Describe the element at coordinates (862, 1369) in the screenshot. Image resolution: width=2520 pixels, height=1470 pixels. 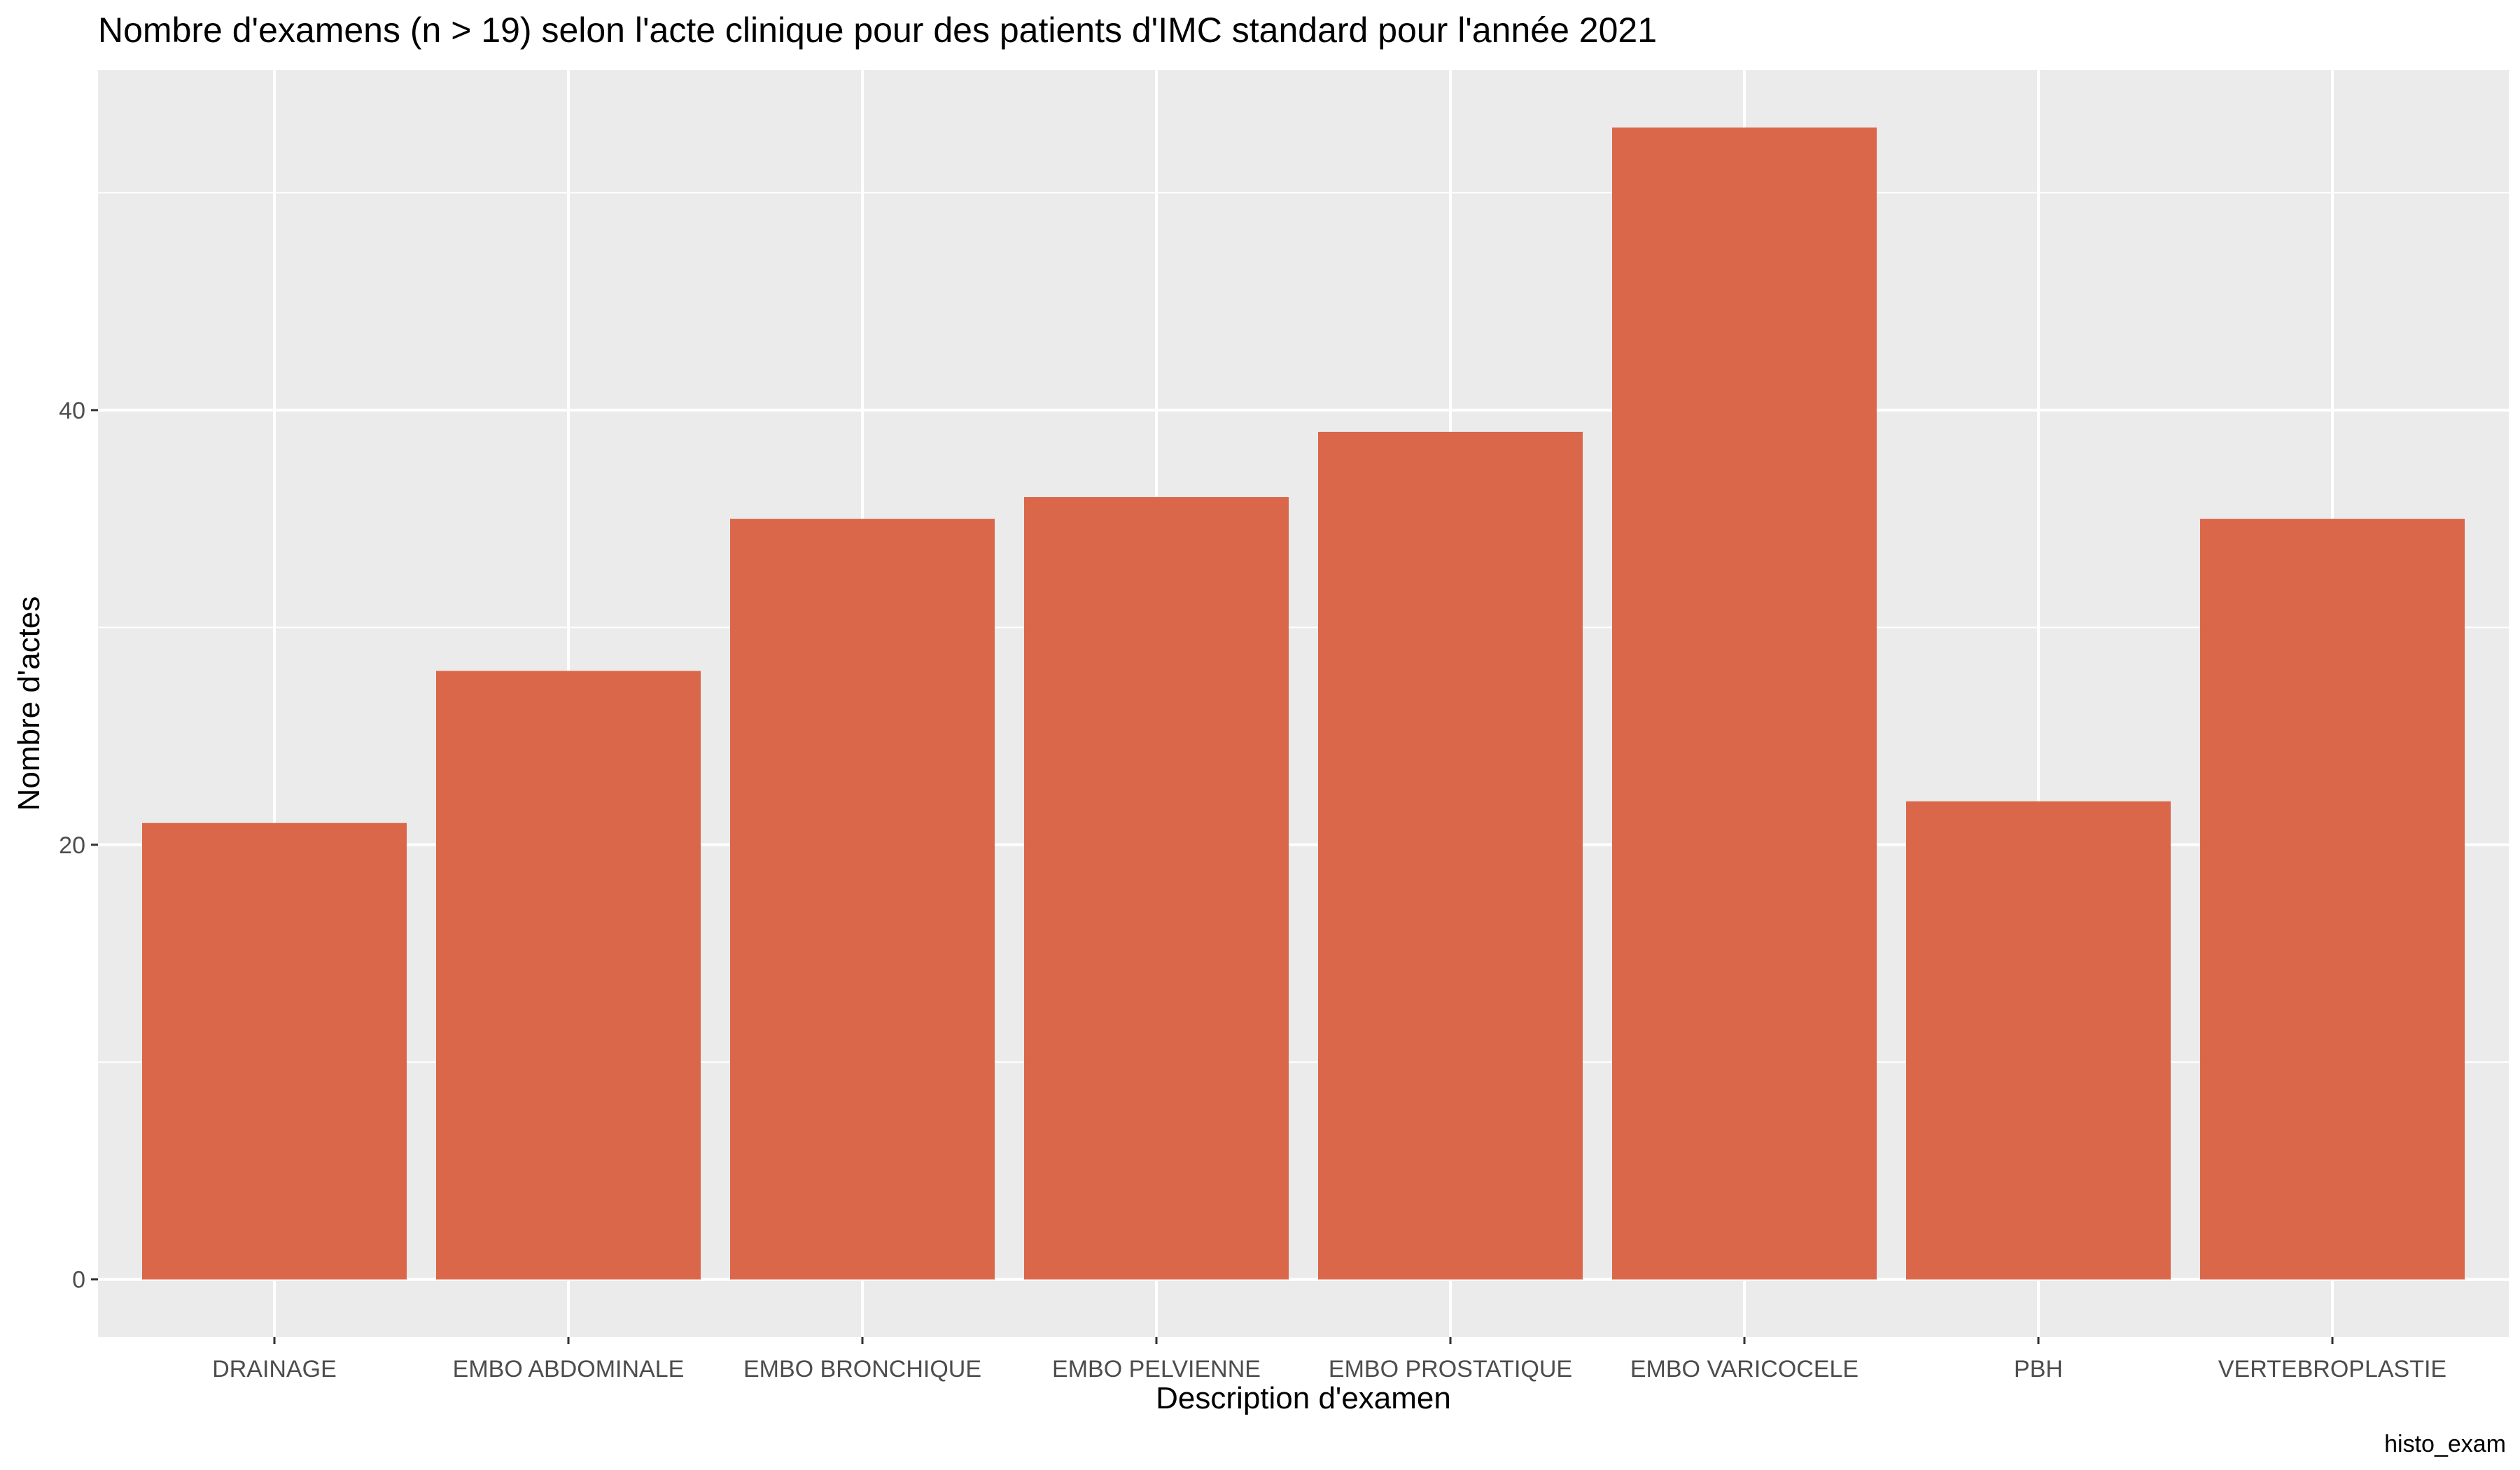
I see `x-tick-label: EMBO BRONCHIQUE` at that location.